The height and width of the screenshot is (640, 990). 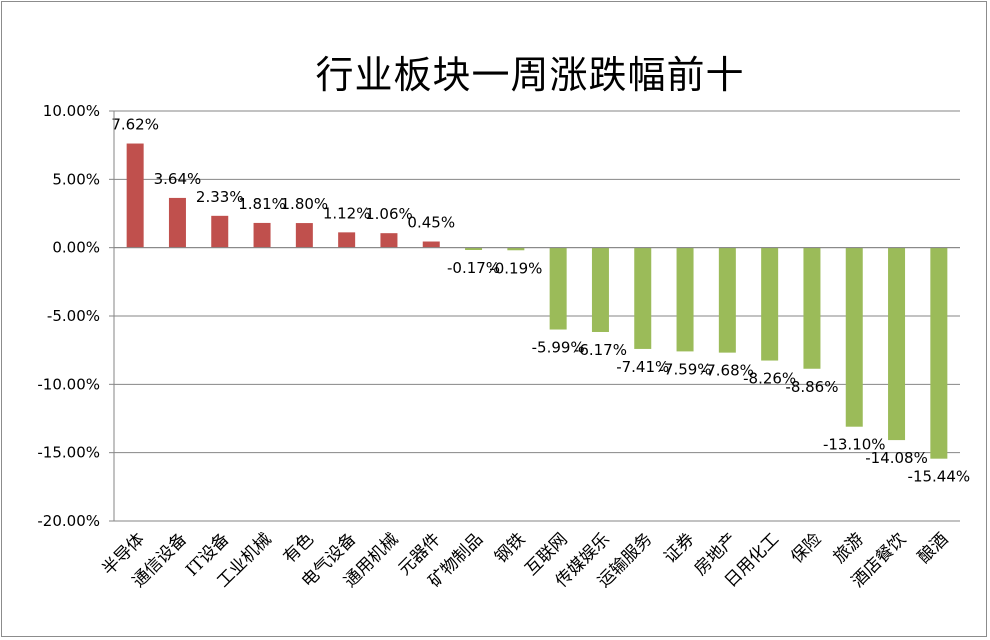 What do you see at coordinates (854, 445) in the screenshot?
I see `data-label-18: -13.10%` at bounding box center [854, 445].